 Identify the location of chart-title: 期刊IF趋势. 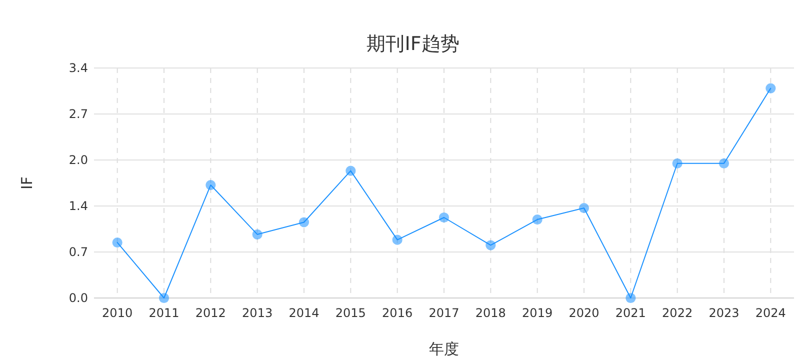
(413, 44).